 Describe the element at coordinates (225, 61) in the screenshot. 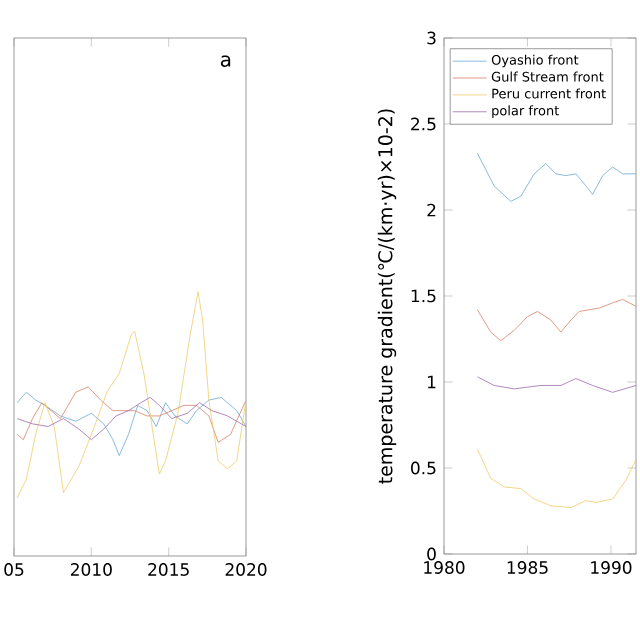

I see `text: a` at that location.